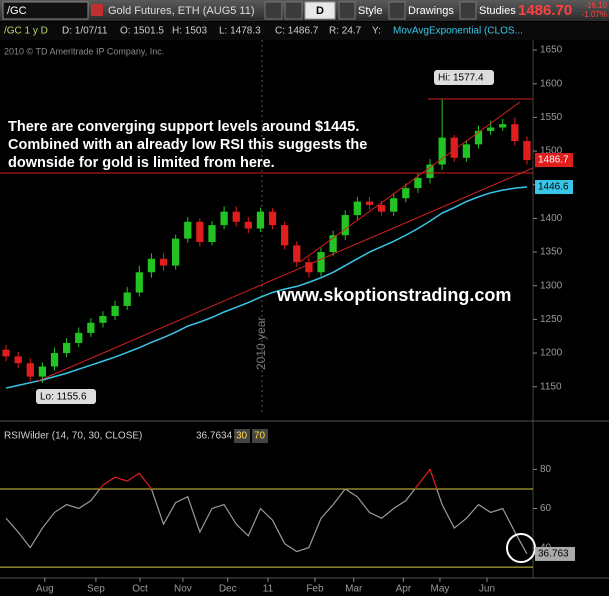 The height and width of the screenshot is (596, 609). Describe the element at coordinates (181, 11) in the screenshot. I see `description: Gold Futures, ETH (AUG5 11)` at that location.